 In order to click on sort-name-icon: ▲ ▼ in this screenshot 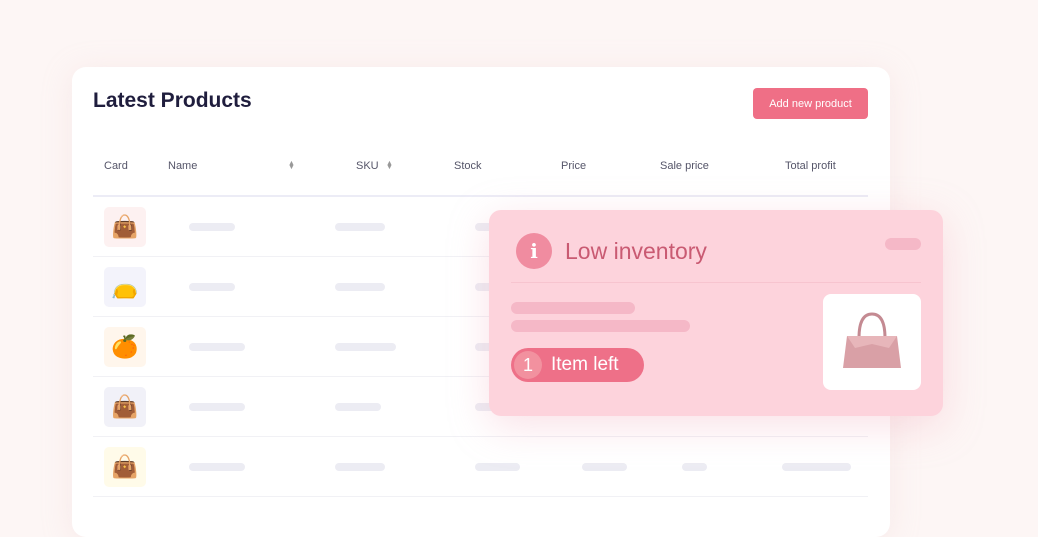, I will do `click(291, 165)`.